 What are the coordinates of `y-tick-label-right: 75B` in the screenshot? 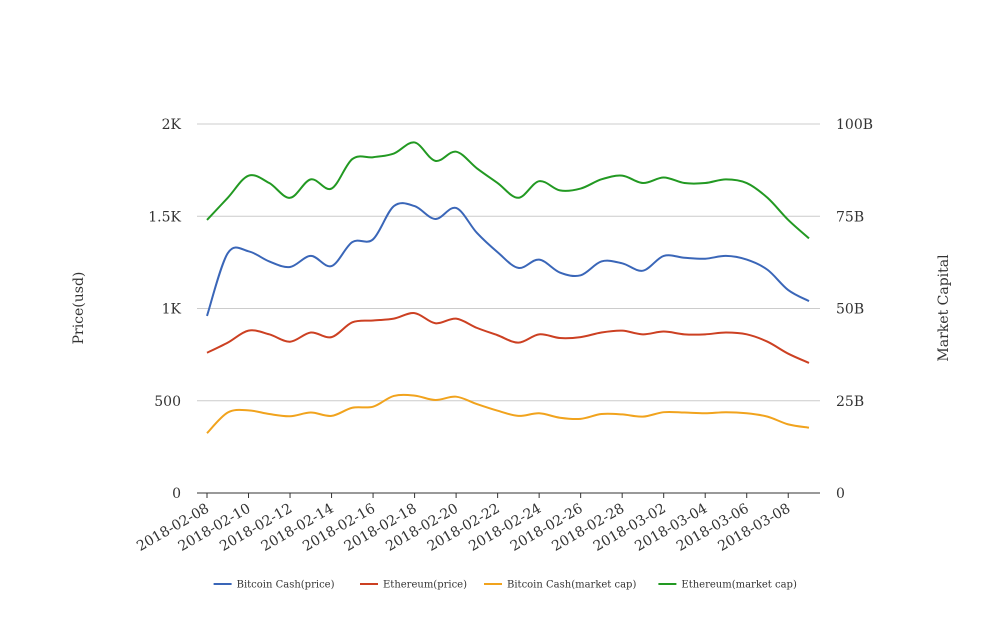 It's located at (850, 217).